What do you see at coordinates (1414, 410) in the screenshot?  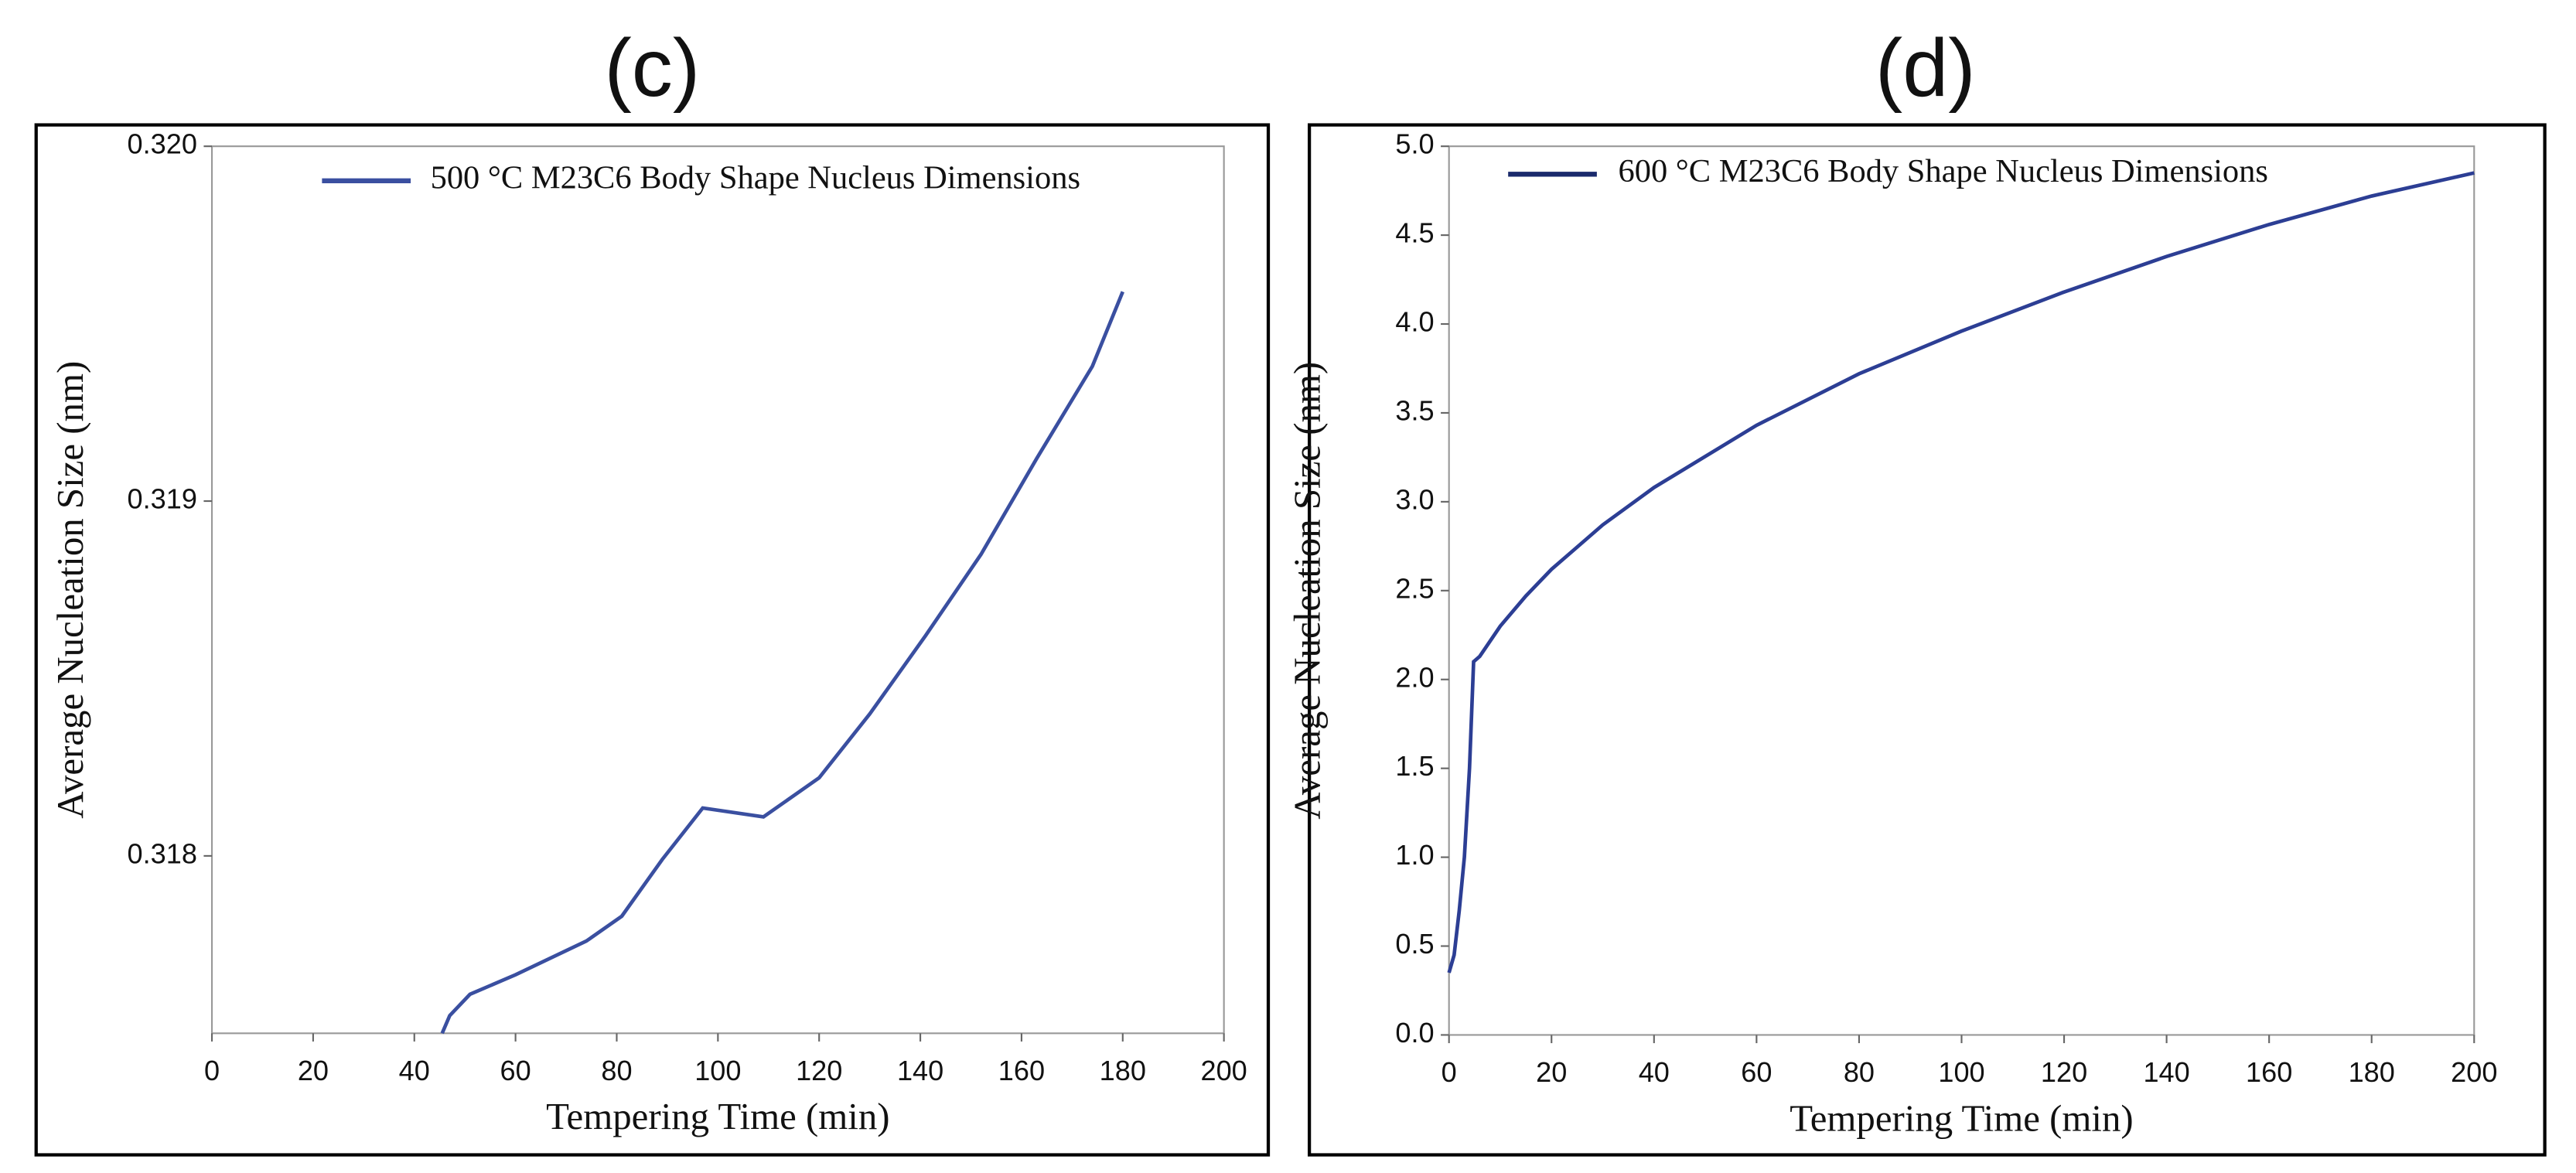 I see `y-tick-label: 3.5` at bounding box center [1414, 410].